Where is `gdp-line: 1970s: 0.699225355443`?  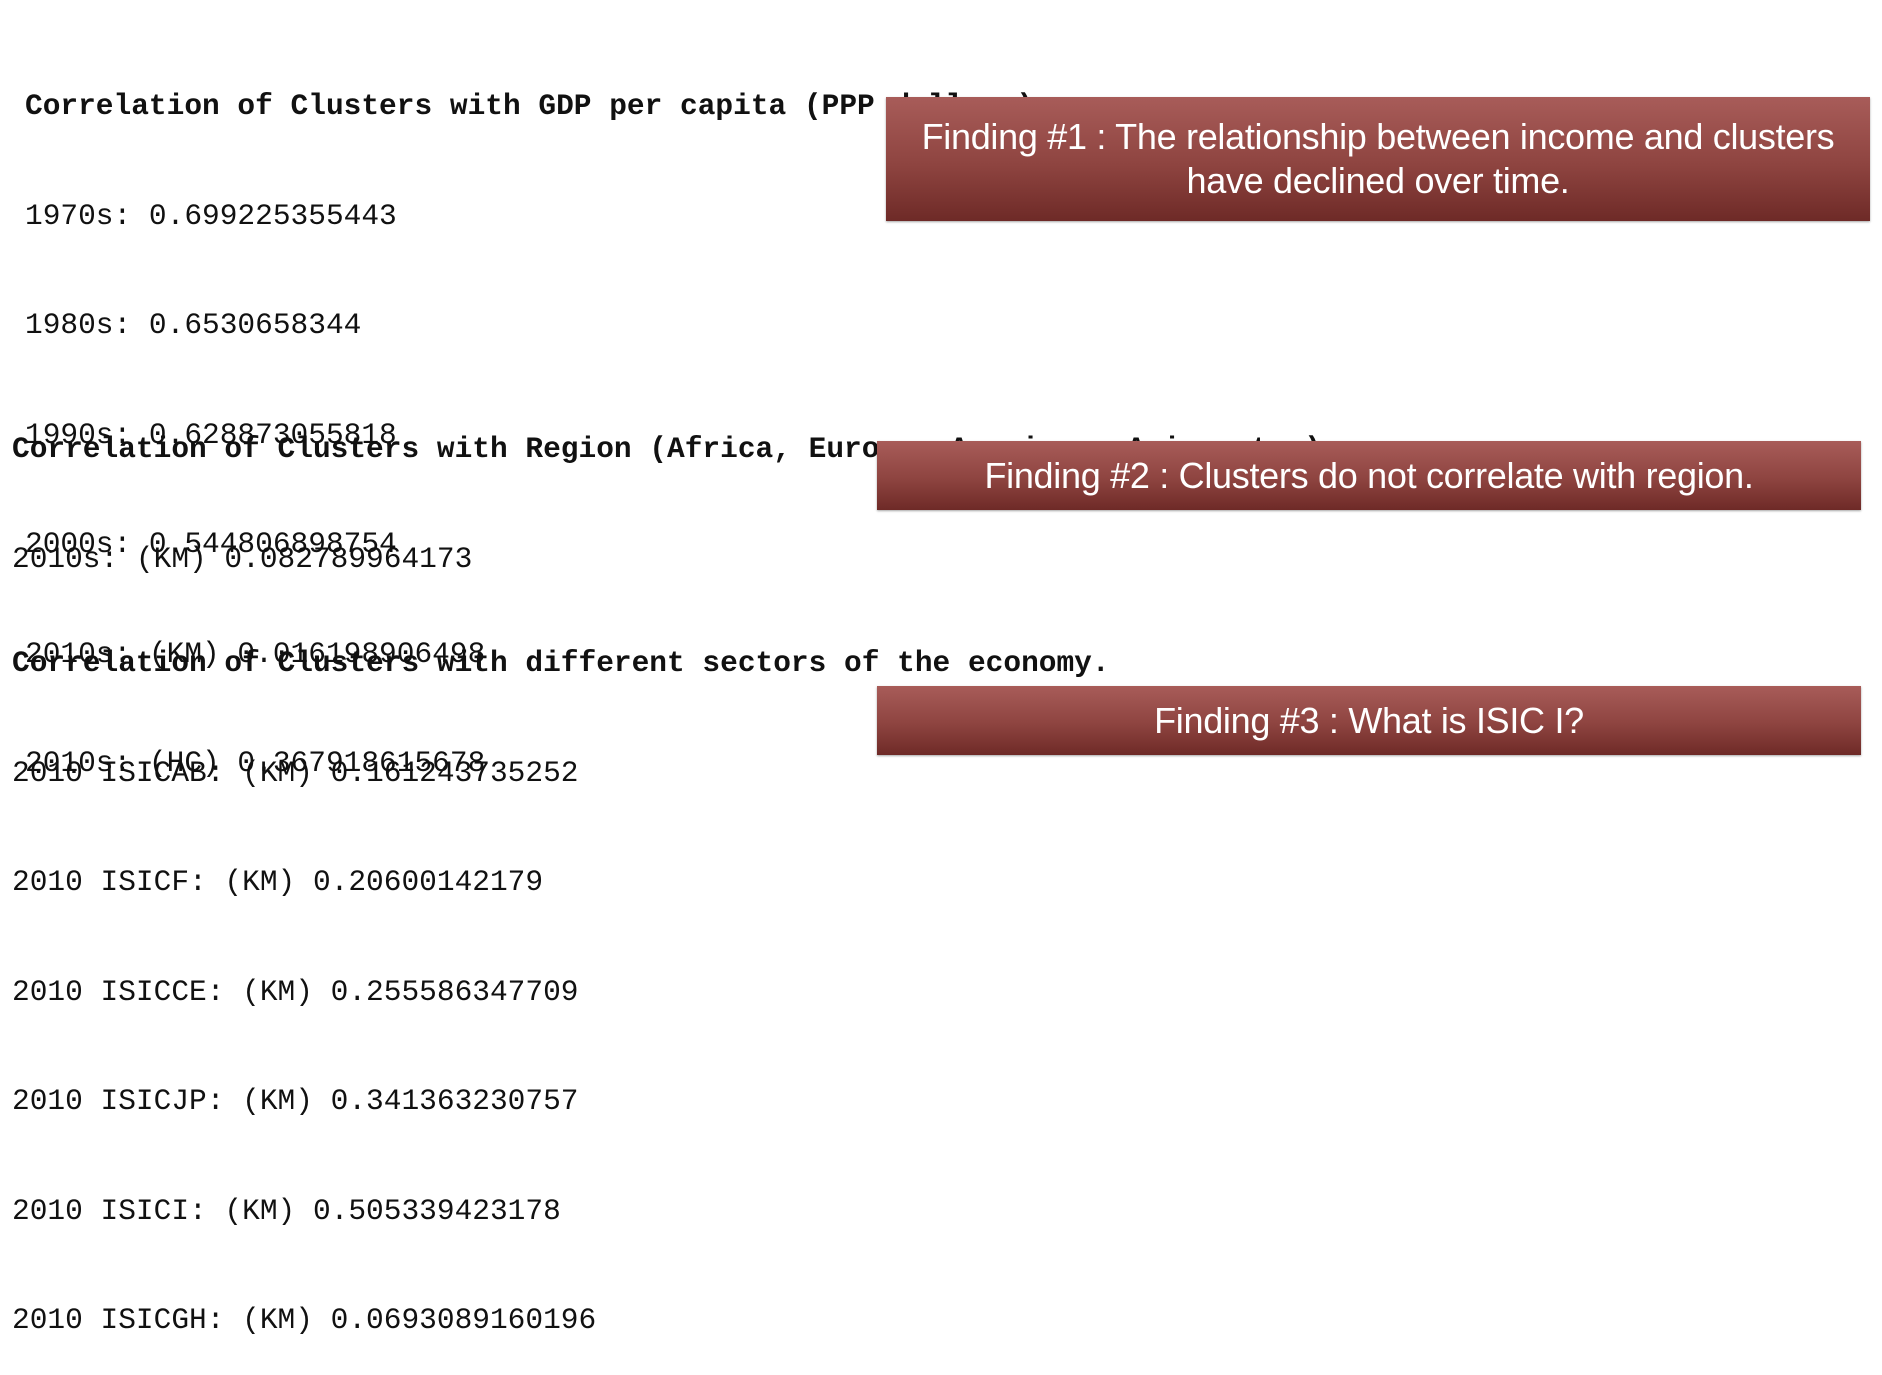
gdp-line: 1970s: 0.699225355443 is located at coordinates (211, 215).